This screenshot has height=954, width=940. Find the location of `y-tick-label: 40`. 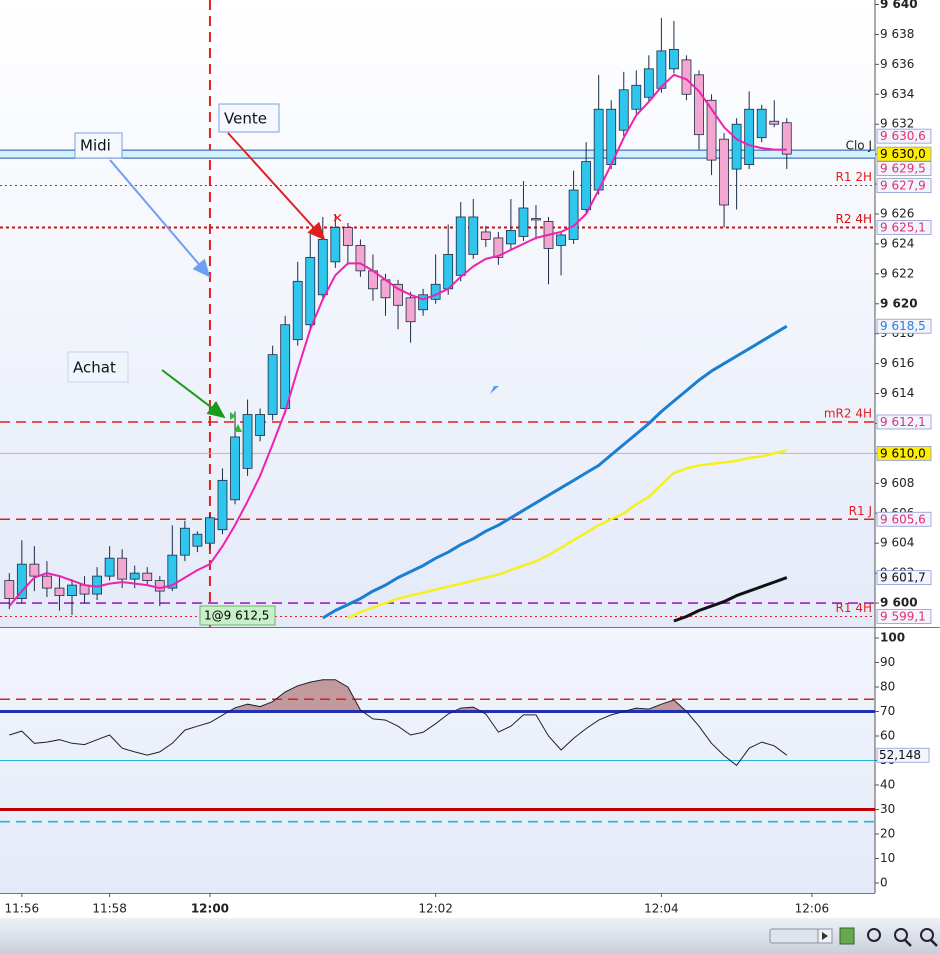

y-tick-label: 40 is located at coordinates (887, 784).